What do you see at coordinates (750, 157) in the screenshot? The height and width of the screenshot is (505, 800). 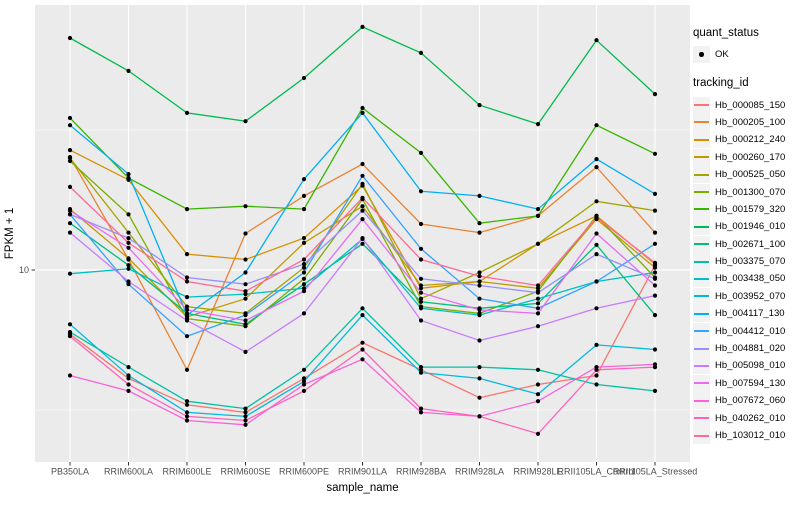 I see `legend-item-label: Hb_000260_170` at bounding box center [750, 157].